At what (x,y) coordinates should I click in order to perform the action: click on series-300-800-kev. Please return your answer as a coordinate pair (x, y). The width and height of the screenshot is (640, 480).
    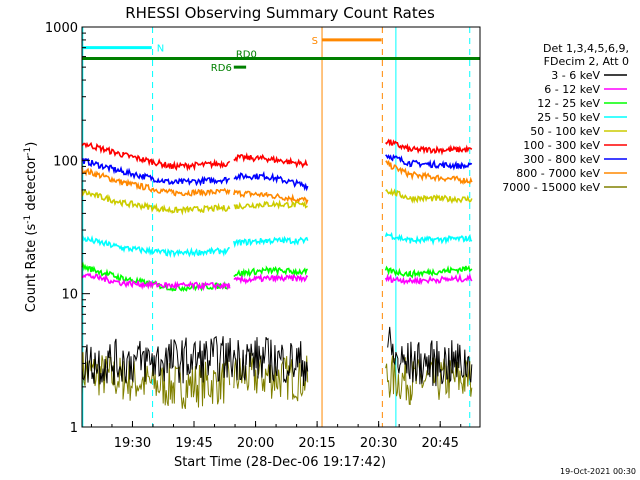
    Looking at the image, I should click on (277, 172).